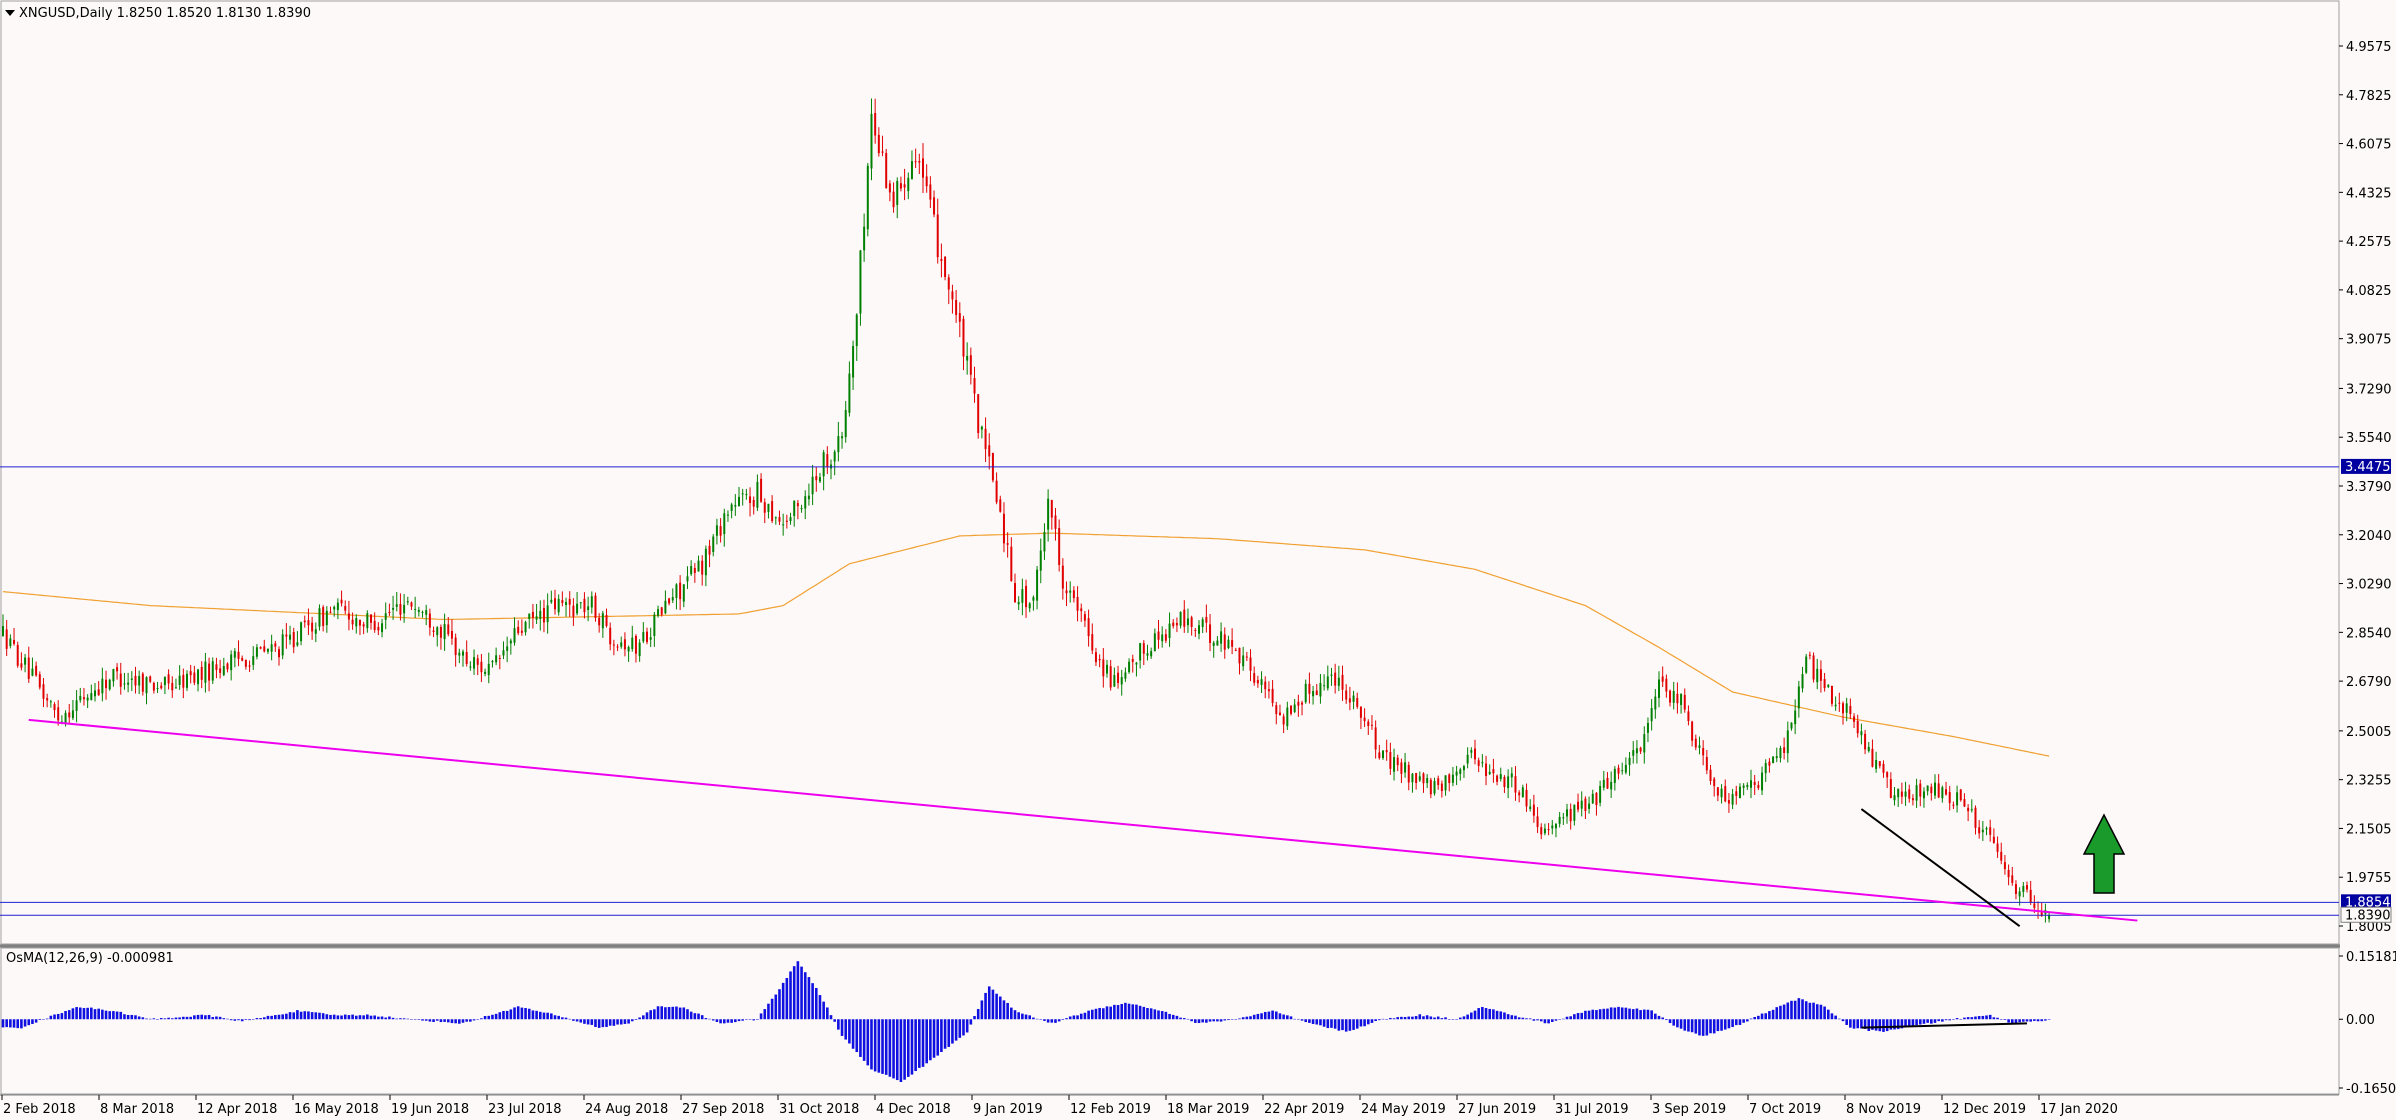 The width and height of the screenshot is (2396, 1120). What do you see at coordinates (1592, 1109) in the screenshot?
I see `time-tick-label: 31 Jul 2019` at bounding box center [1592, 1109].